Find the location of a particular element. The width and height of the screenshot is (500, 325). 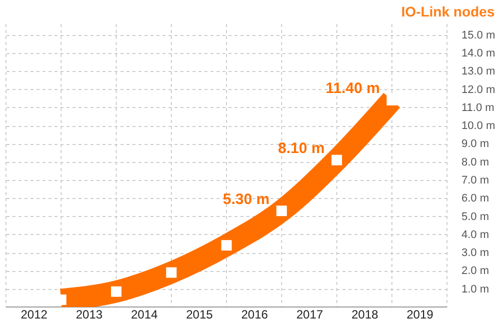

y-tick-label: 6.0 m is located at coordinates (476, 198).